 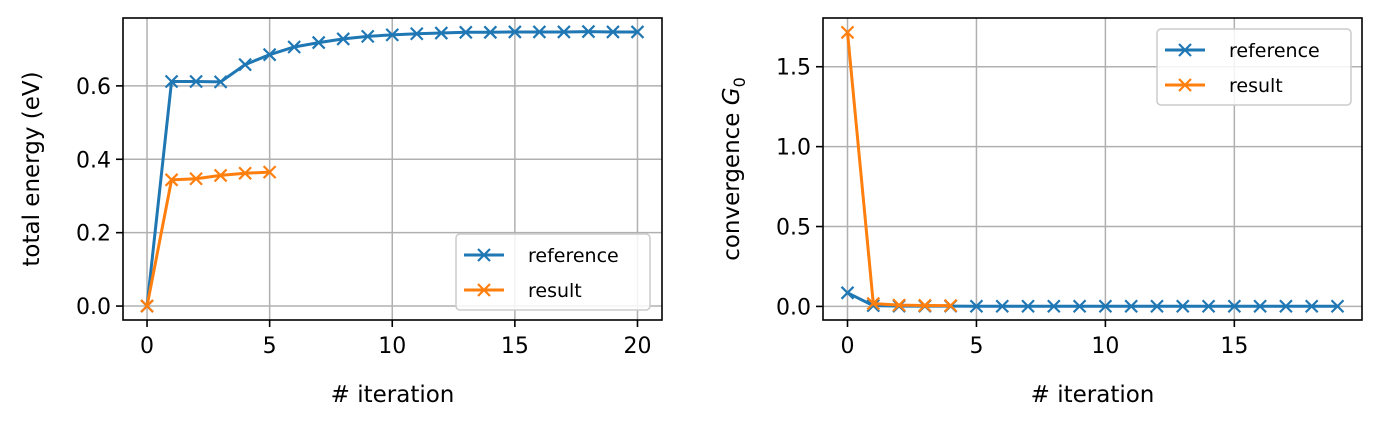 What do you see at coordinates (637, 346) in the screenshot?
I see `x-tick-label: 20` at bounding box center [637, 346].